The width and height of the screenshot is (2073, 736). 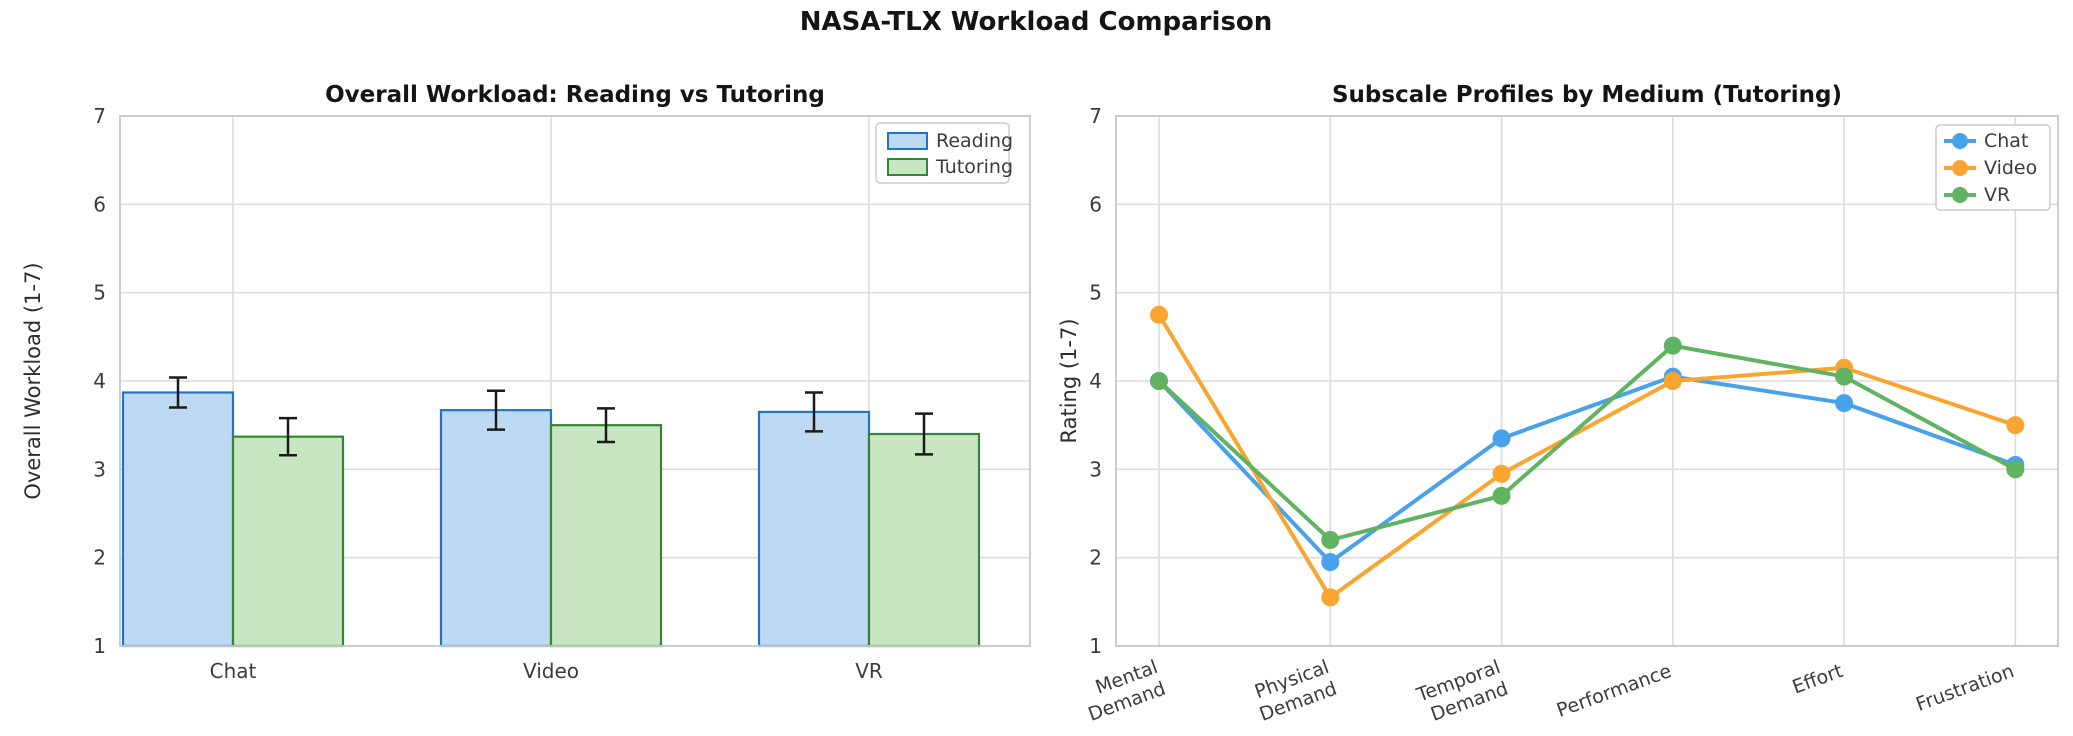 What do you see at coordinates (869, 671) in the screenshot?
I see `svg-text: VR` at bounding box center [869, 671].